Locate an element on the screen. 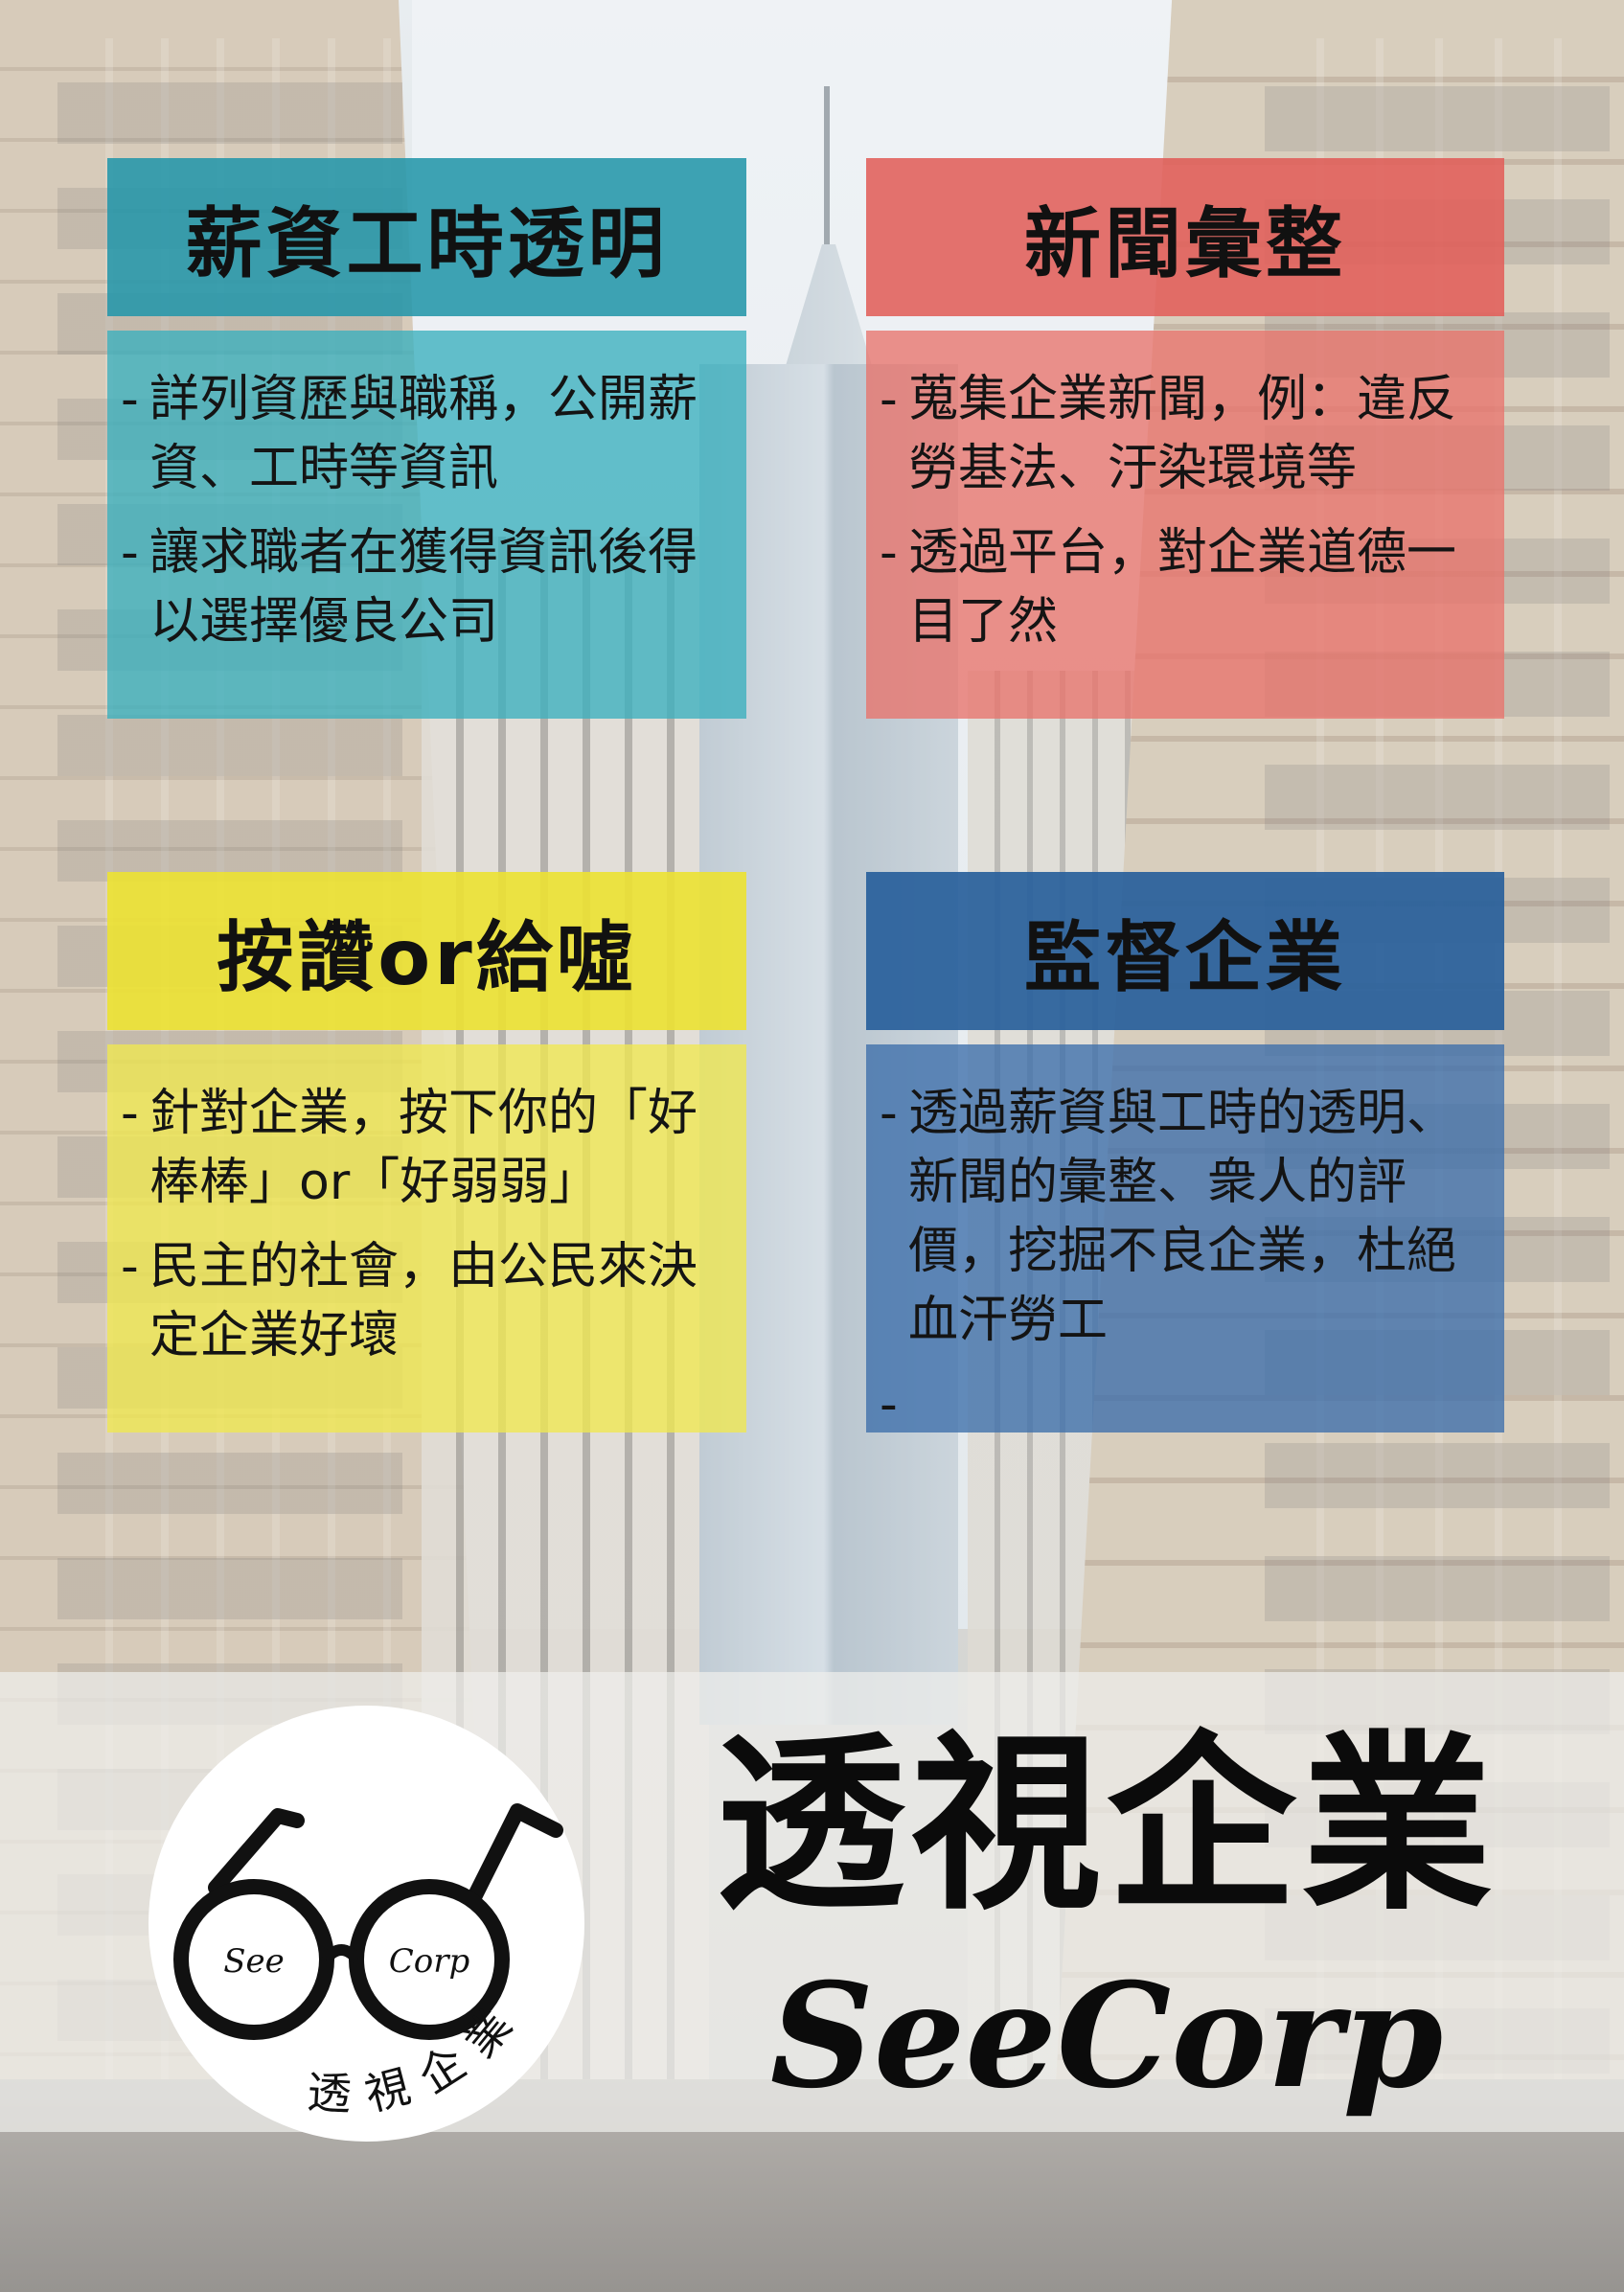 Image resolution: width=1624 pixels, height=2292 pixels. glasses-icon: See Corp 透視企業 is located at coordinates (368, 1962).